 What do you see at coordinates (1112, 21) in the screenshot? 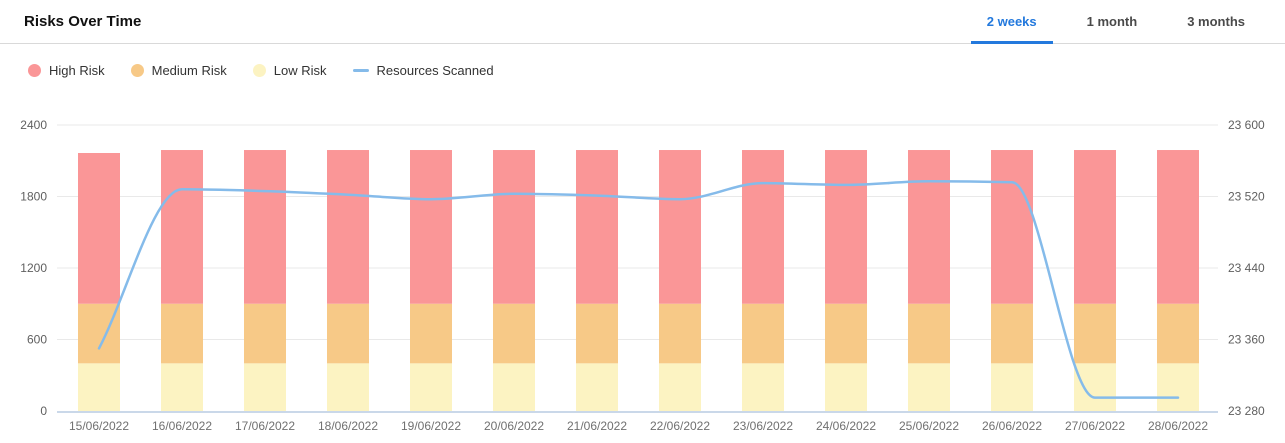
I see `tab-1-month: 1 month` at bounding box center [1112, 21].